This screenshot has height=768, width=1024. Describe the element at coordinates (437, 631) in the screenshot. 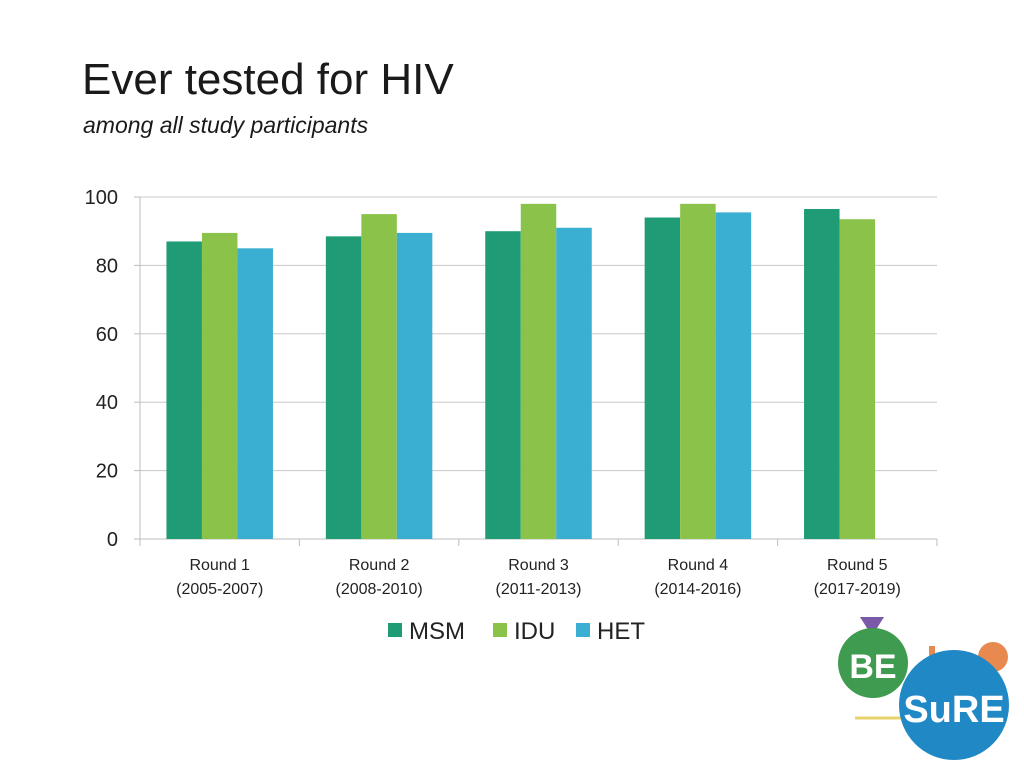

I see `legend-label-msm: MSM` at that location.